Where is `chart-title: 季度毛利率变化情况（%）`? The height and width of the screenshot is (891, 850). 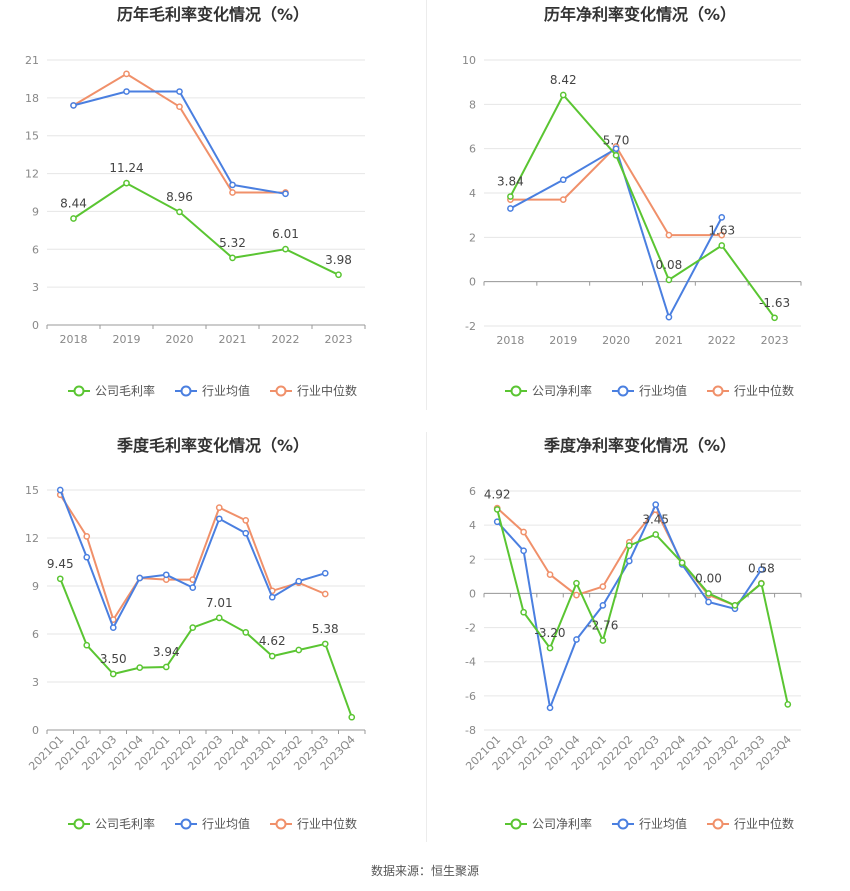 chart-title: 季度毛利率变化情况（%） is located at coordinates (212, 445).